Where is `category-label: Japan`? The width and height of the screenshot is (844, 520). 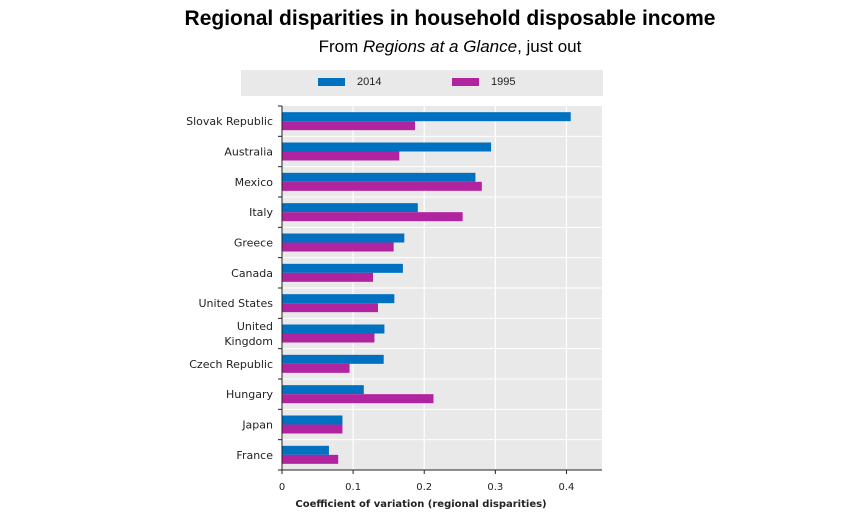 category-label: Japan is located at coordinates (257, 425).